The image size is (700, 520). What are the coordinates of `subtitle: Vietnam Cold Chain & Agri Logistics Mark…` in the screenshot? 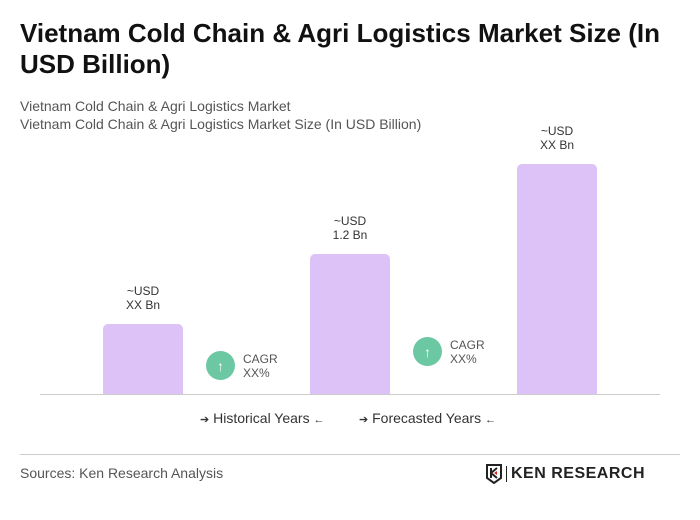 It's located at (155, 106).